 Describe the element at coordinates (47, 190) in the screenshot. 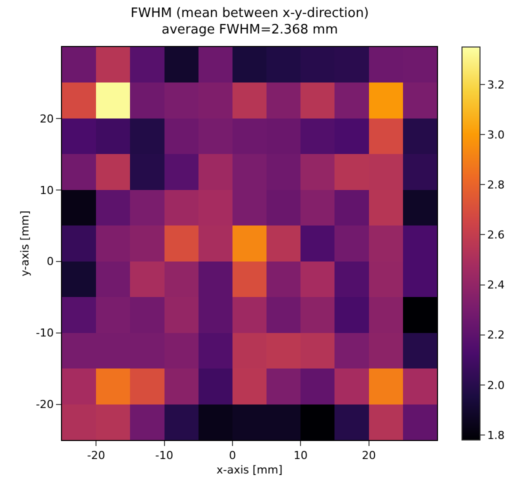

I see `y-tick-label: 10` at that location.